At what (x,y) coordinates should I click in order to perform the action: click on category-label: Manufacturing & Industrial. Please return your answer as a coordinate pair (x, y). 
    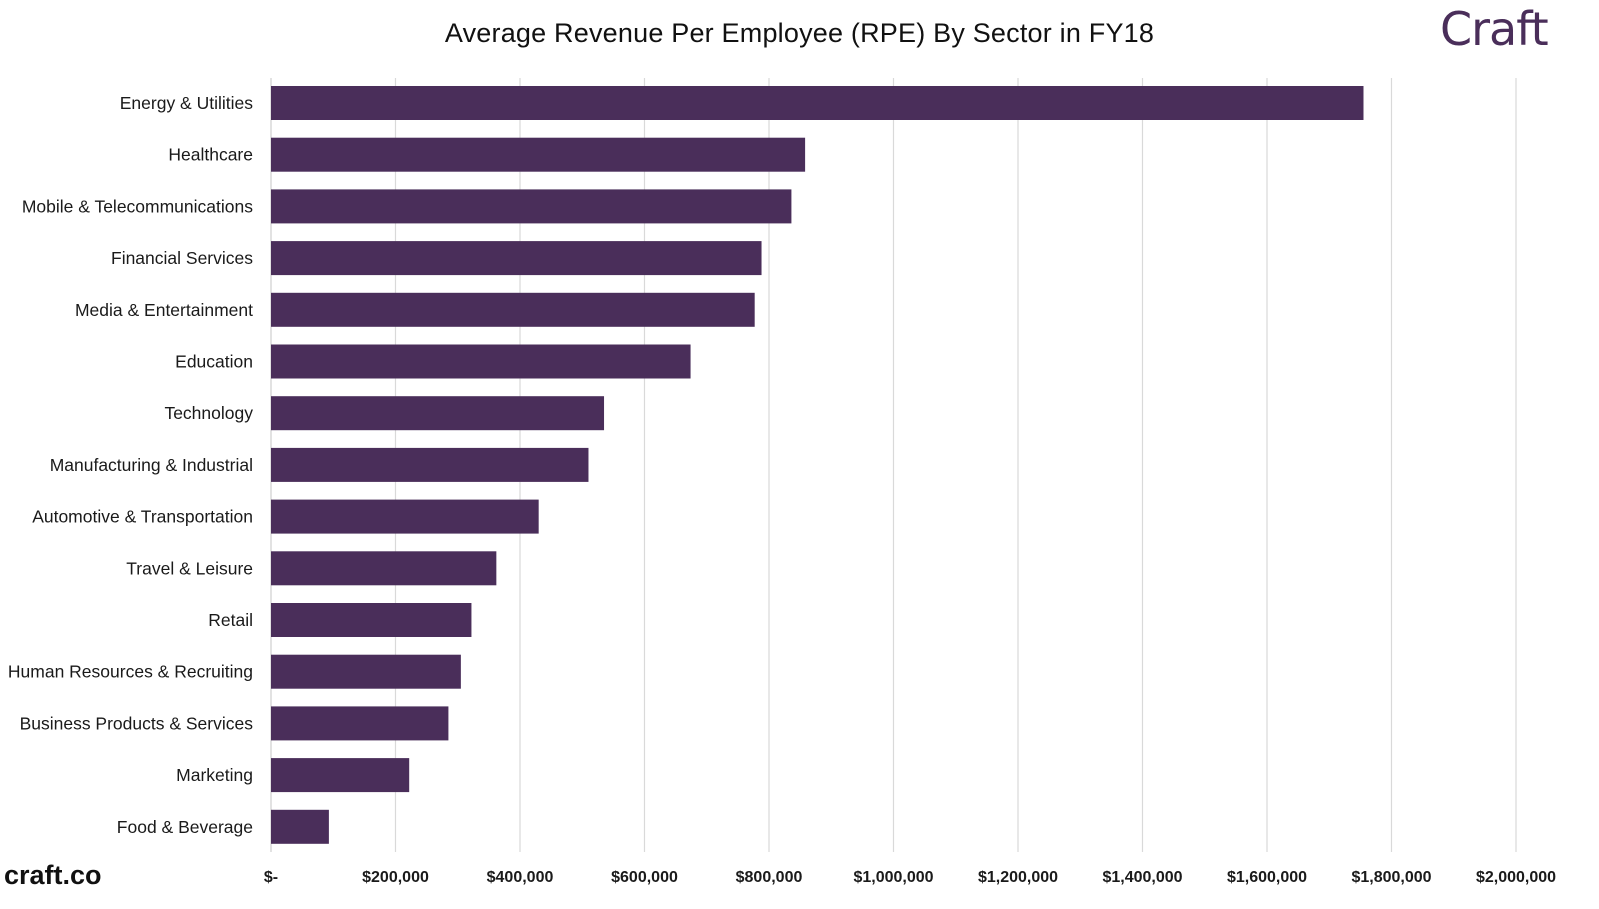
    Looking at the image, I should click on (151, 465).